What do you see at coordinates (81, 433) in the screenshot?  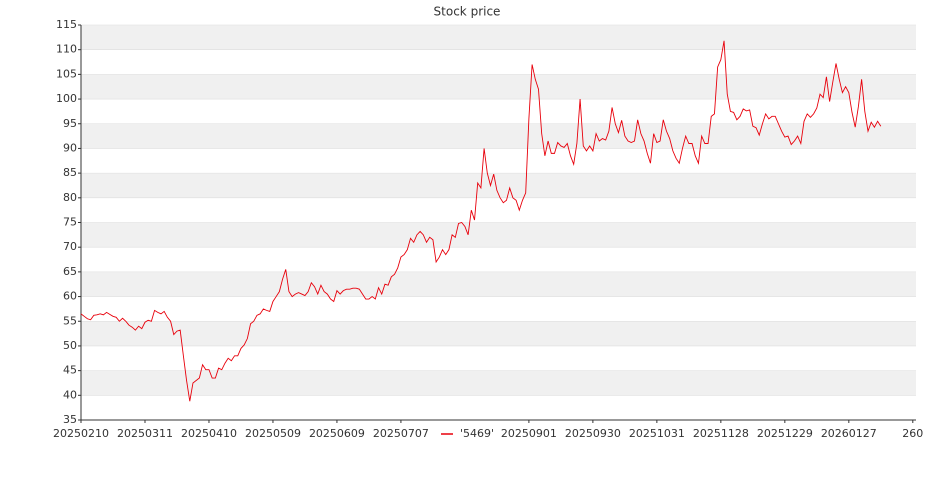 I see `x-tick-label: 20250210` at bounding box center [81, 433].